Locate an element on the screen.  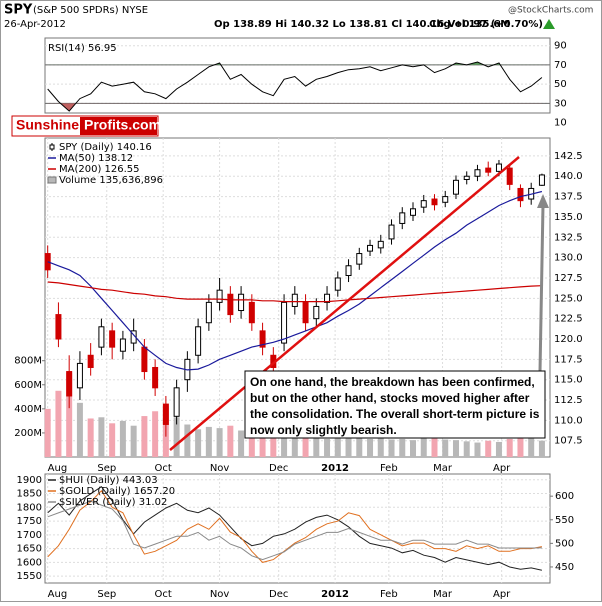
x-tick-label: Feb is located at coordinates (389, 594).